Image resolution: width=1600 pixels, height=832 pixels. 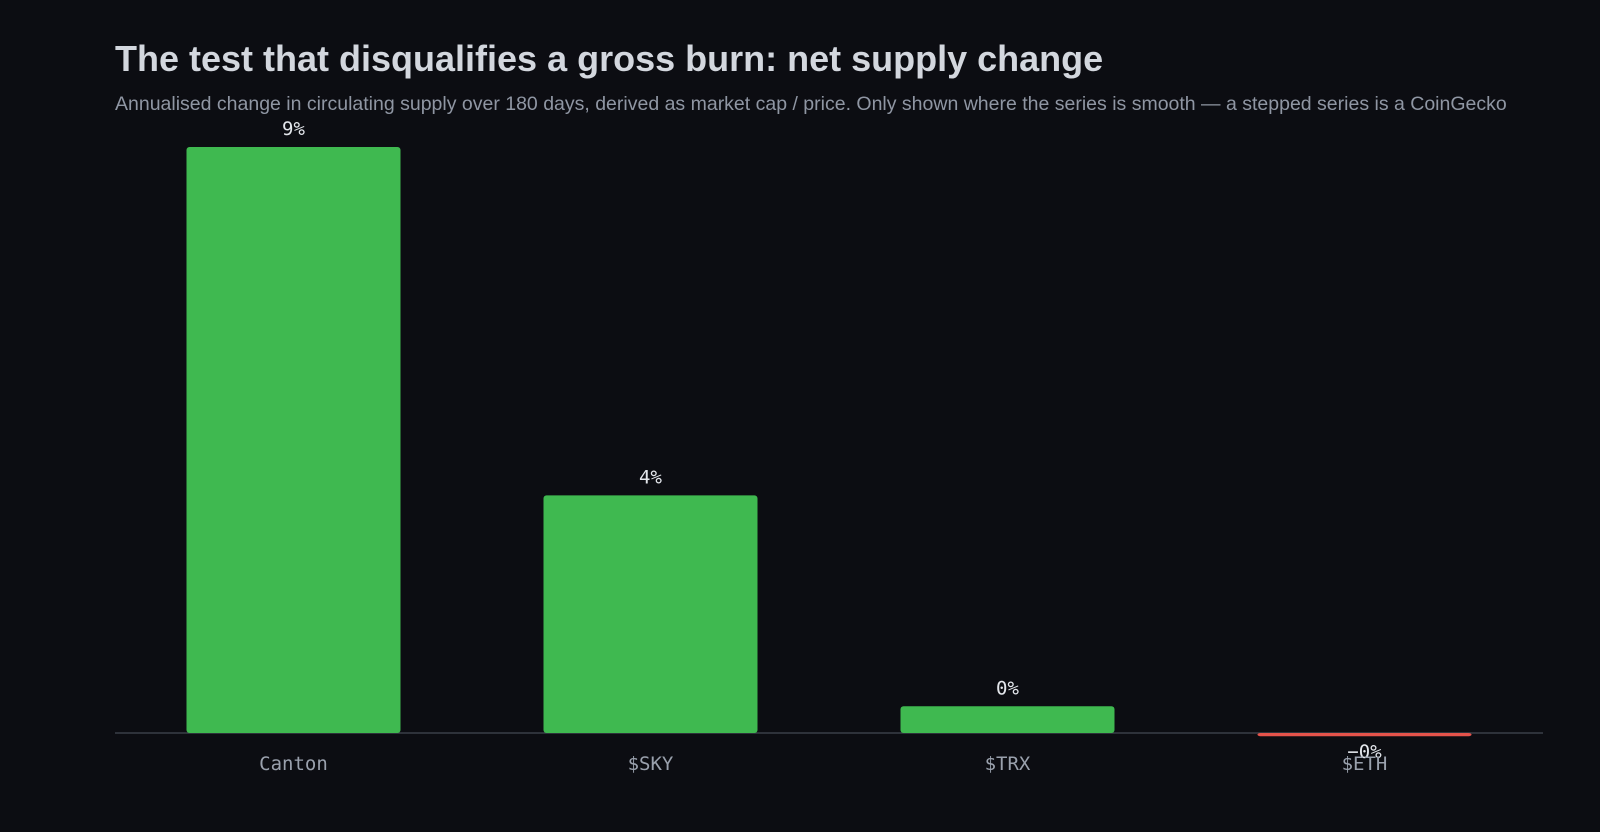 What do you see at coordinates (1008, 764) in the screenshot?
I see `x-tick-label: $TRX` at bounding box center [1008, 764].